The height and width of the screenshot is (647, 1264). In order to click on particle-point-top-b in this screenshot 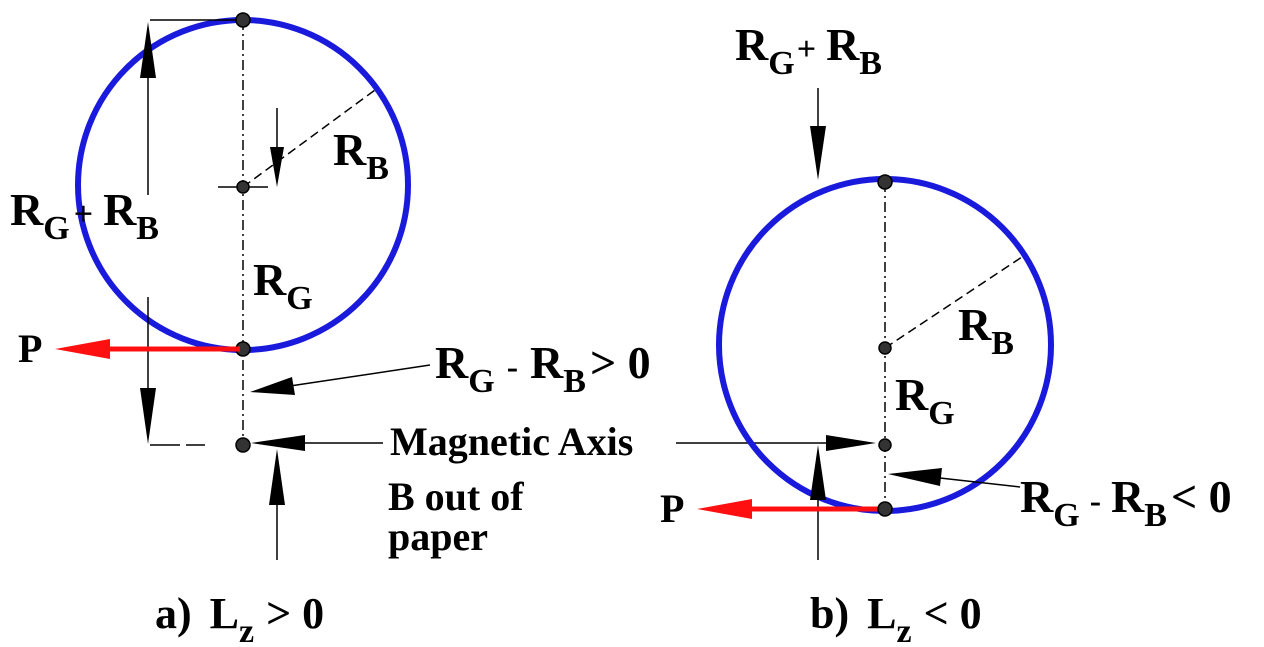, I will do `click(885, 182)`.